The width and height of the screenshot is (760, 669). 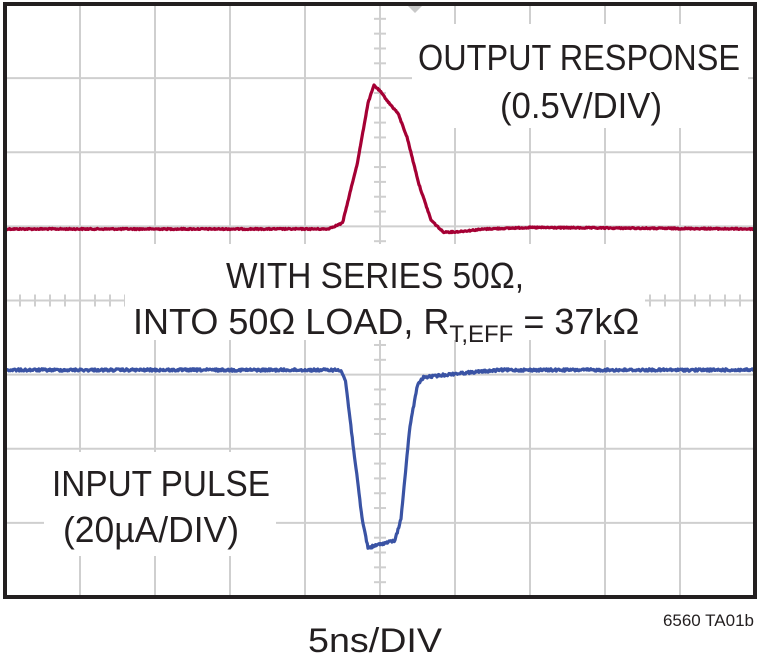 I want to click on input-title: INPUT PULSE, so click(x=161, y=483).